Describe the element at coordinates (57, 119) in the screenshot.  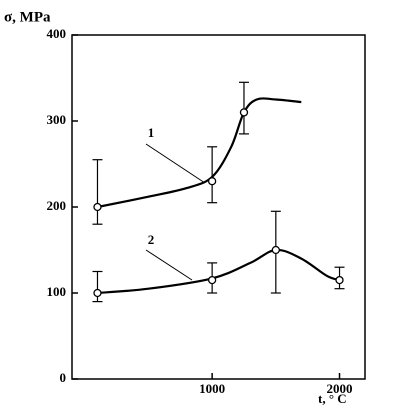
I see `y-tick-label: 300` at that location.